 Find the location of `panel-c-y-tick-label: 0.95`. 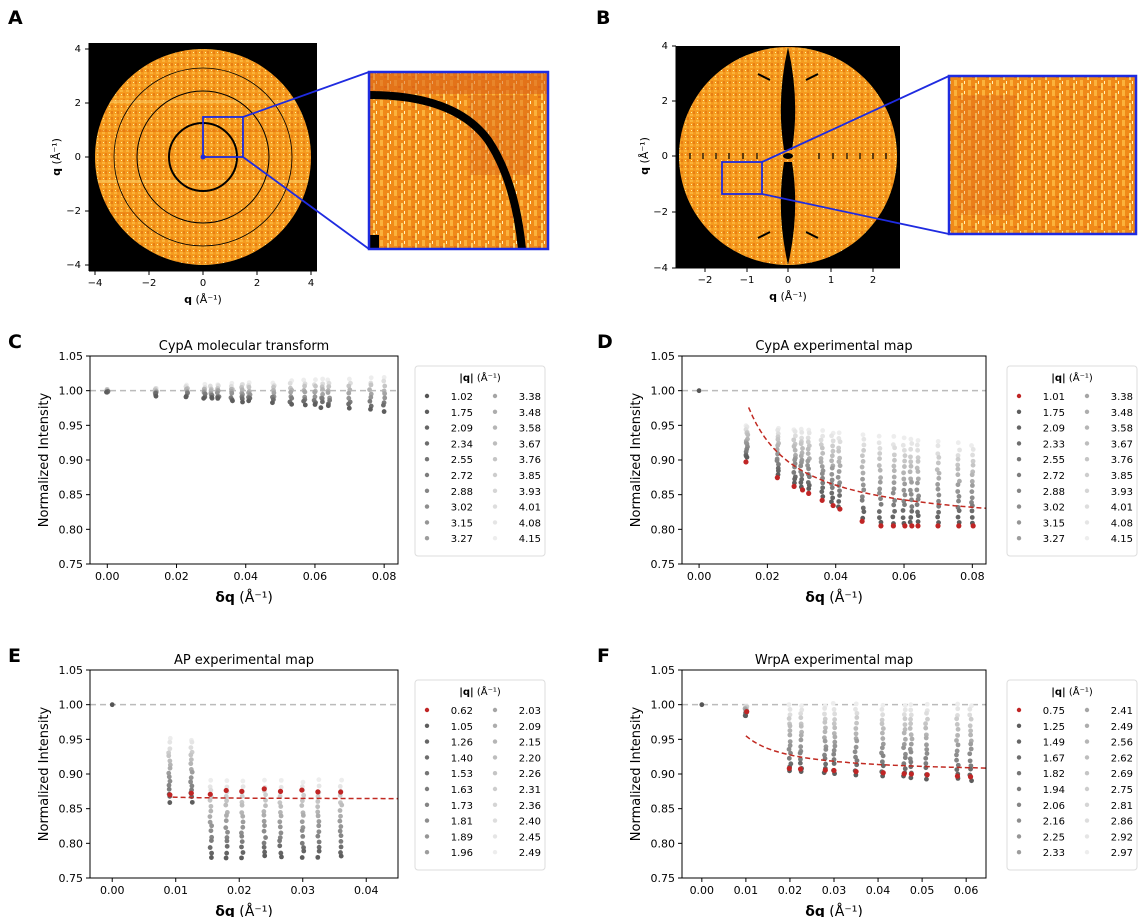

panel-c-y-tick-label: 0.95 is located at coordinates (71, 425).